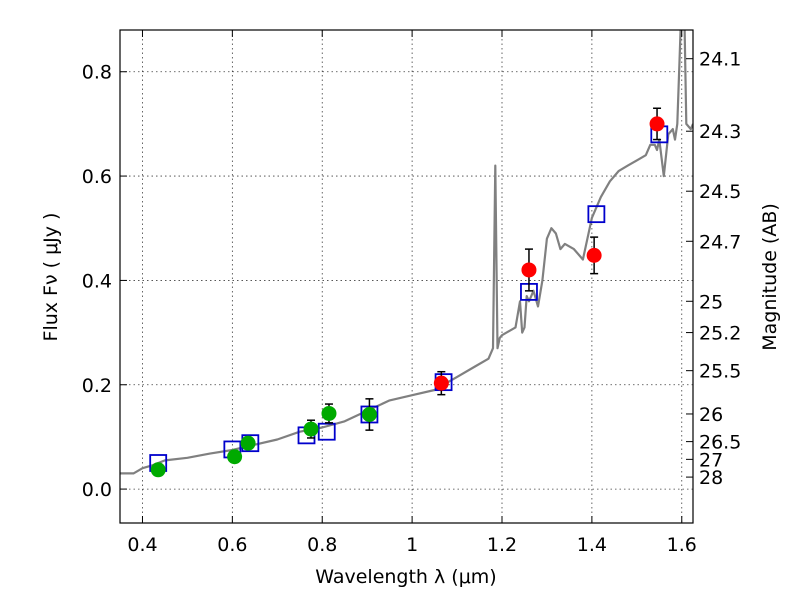  What do you see at coordinates (720, 443) in the screenshot?
I see `right-tick-label: 26.5` at bounding box center [720, 443].